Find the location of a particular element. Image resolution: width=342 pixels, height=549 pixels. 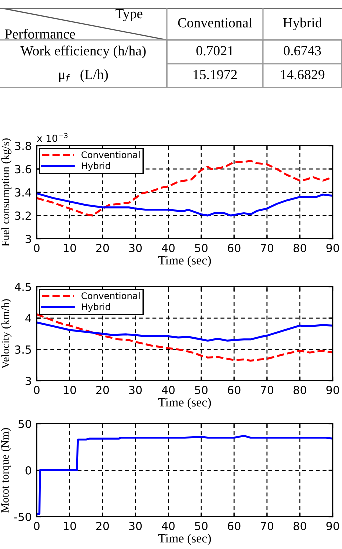

data-label: 0.7021 is located at coordinates (215, 51).